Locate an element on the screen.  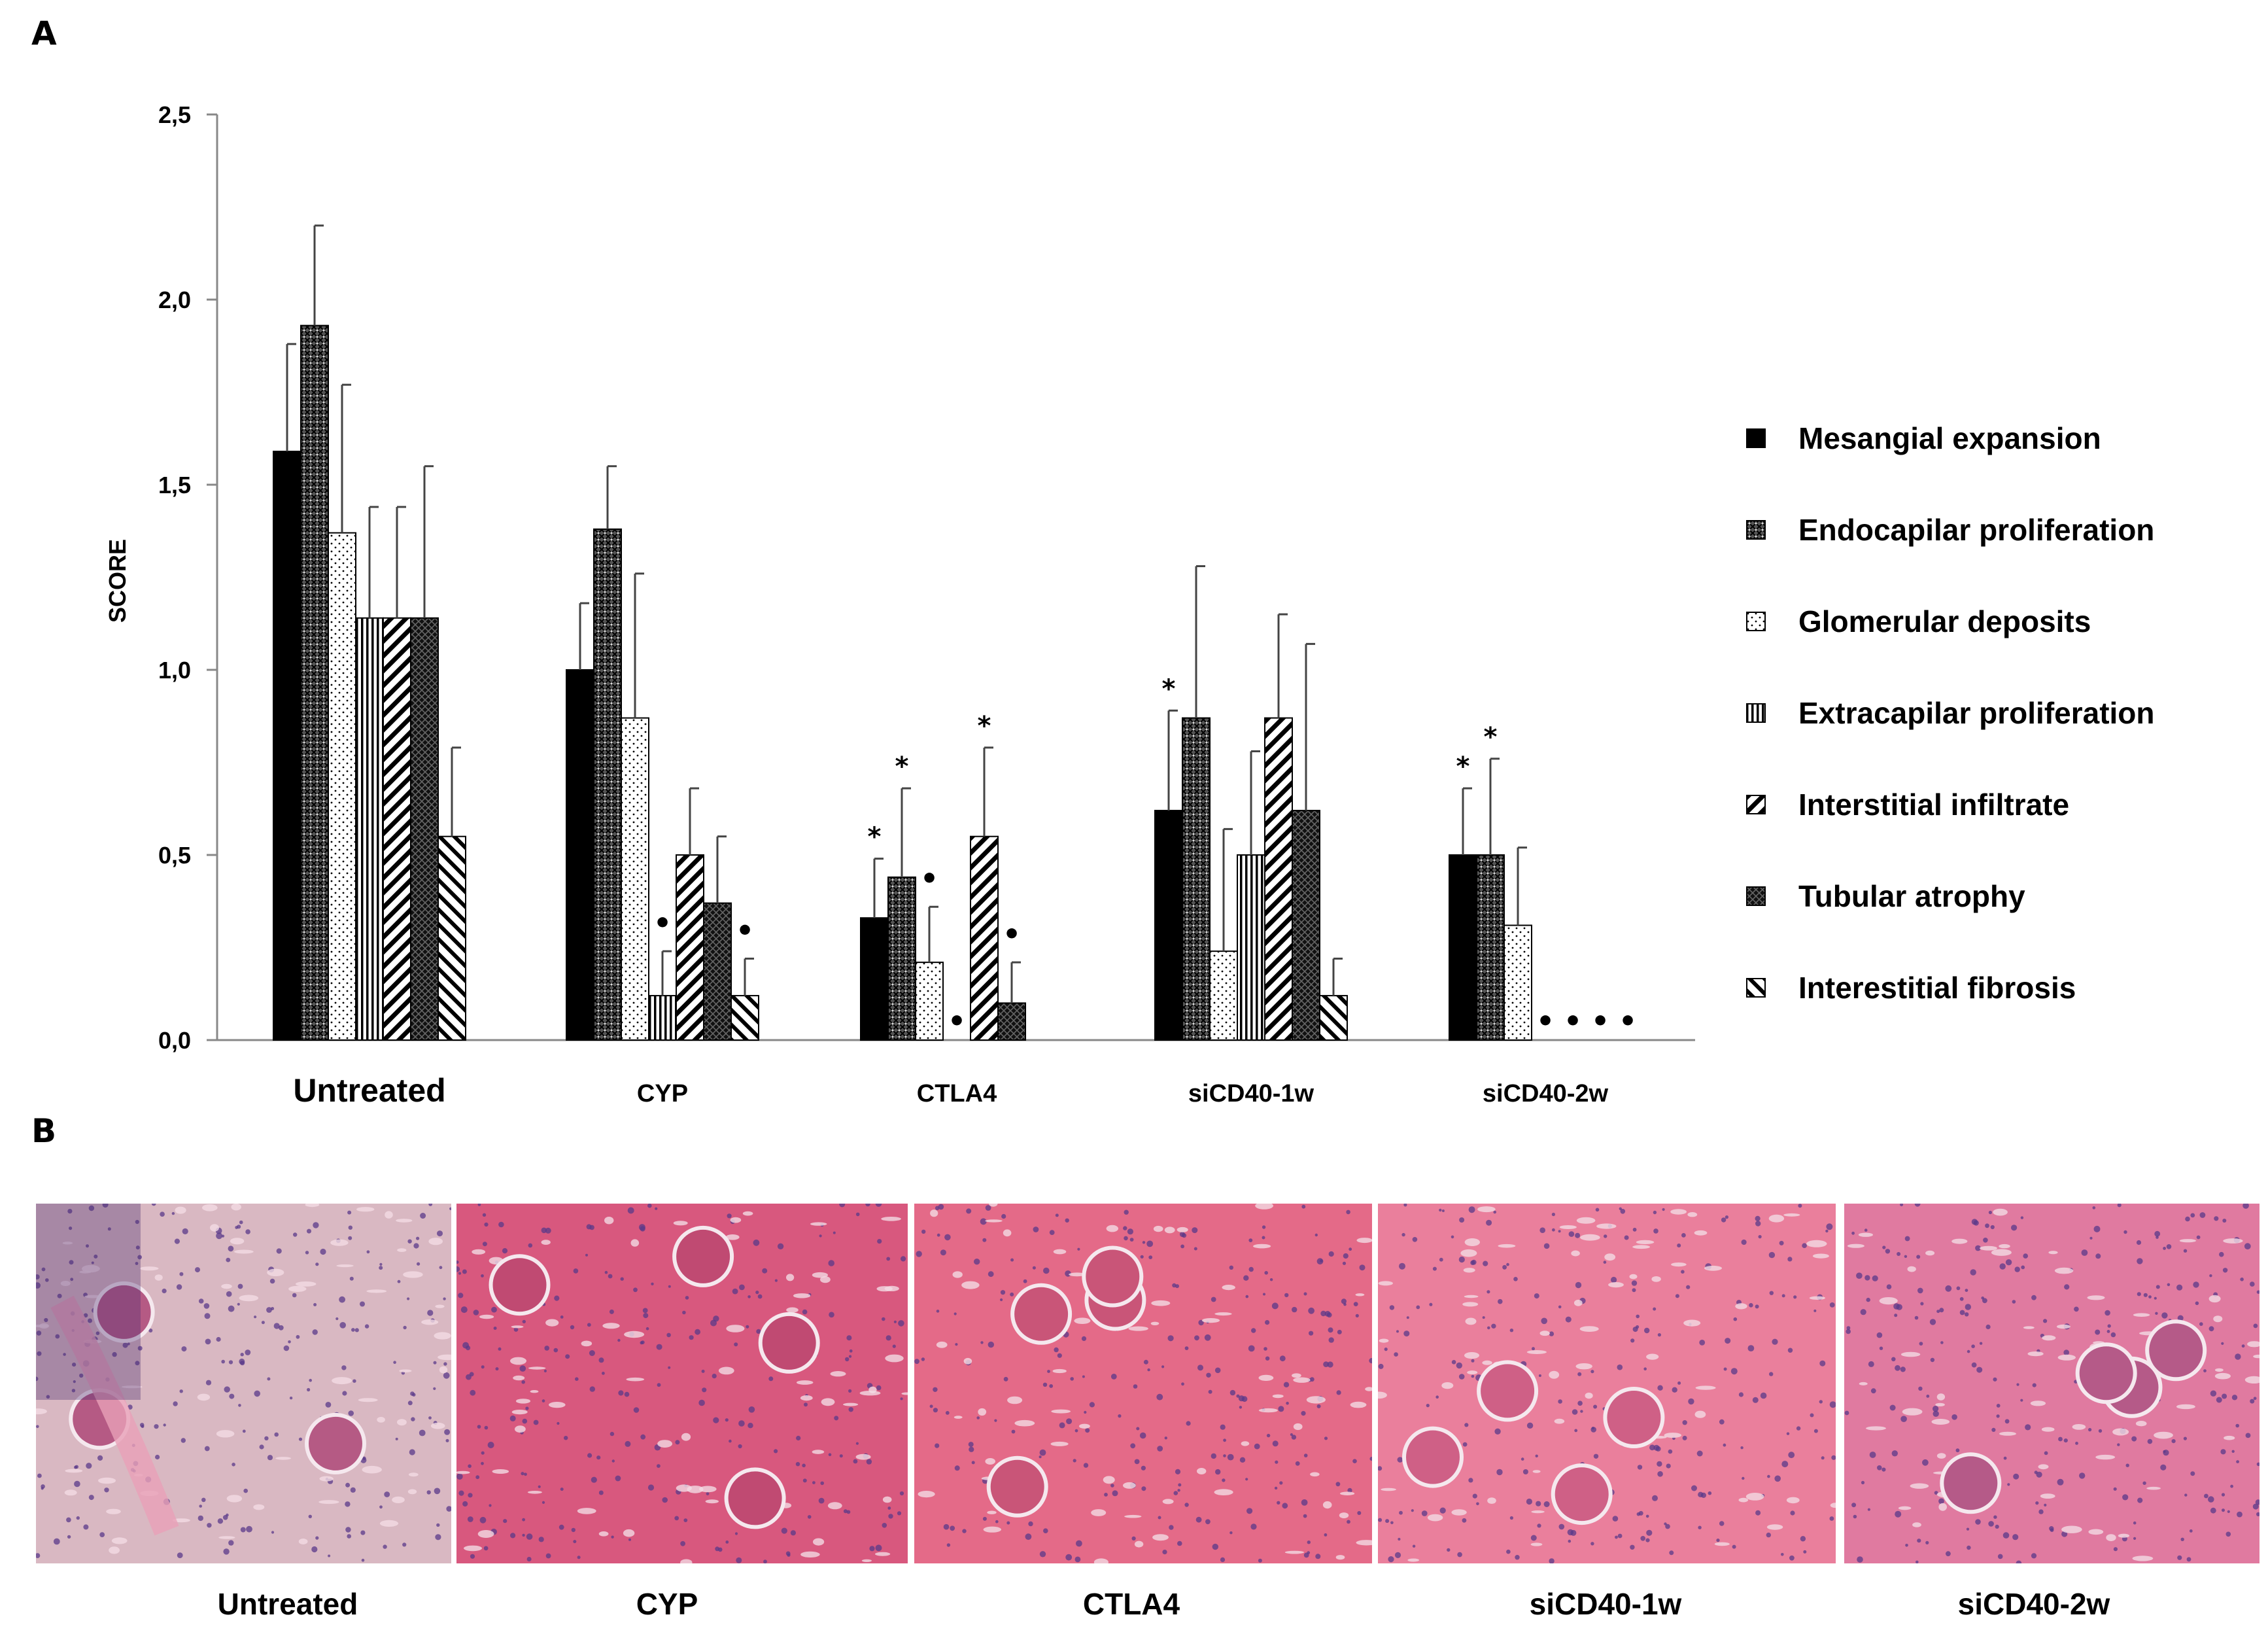
legend-label: Endocapilar proliferation is located at coordinates (1976, 530).